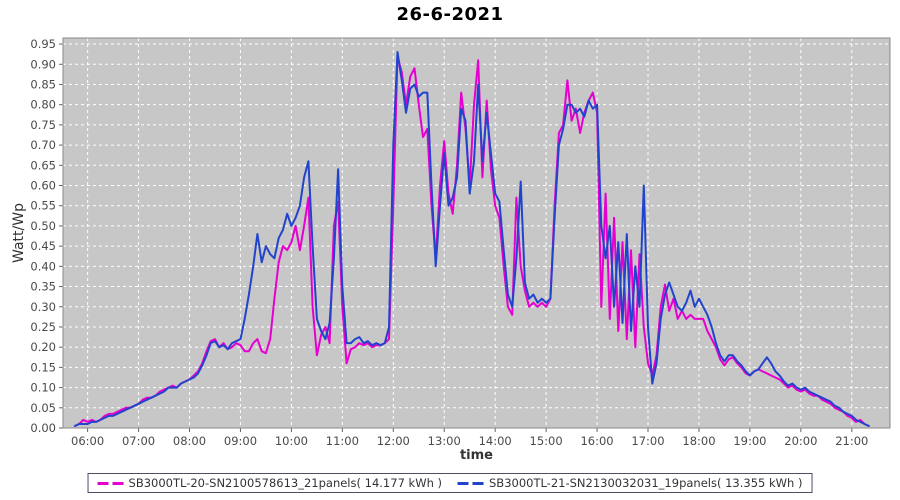 The image size is (900, 500). What do you see at coordinates (189, 441) in the screenshot?
I see `x-tick-label: 08:00` at bounding box center [189, 441].